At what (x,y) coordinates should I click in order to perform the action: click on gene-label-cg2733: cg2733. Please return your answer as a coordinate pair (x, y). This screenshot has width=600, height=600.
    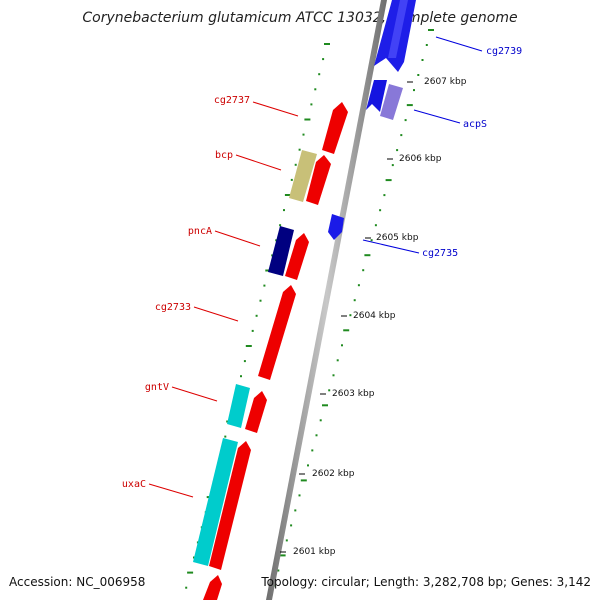
    Looking at the image, I should click on (173, 307).